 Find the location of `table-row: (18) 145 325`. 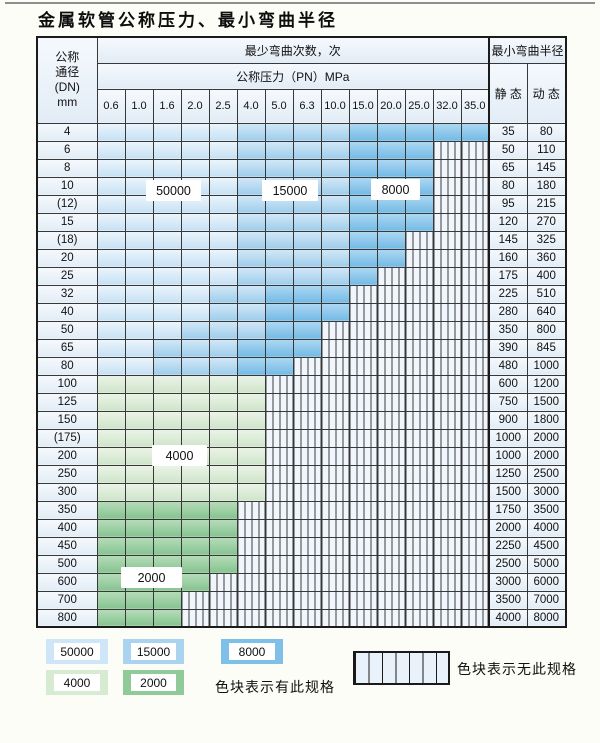

table-row: (18) 145 325 is located at coordinates (301, 240).